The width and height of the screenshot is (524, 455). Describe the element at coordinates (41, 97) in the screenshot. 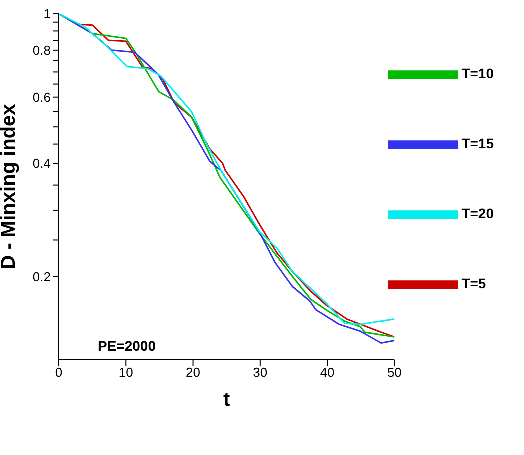

I see `y-tick-label: 0.6` at that location.